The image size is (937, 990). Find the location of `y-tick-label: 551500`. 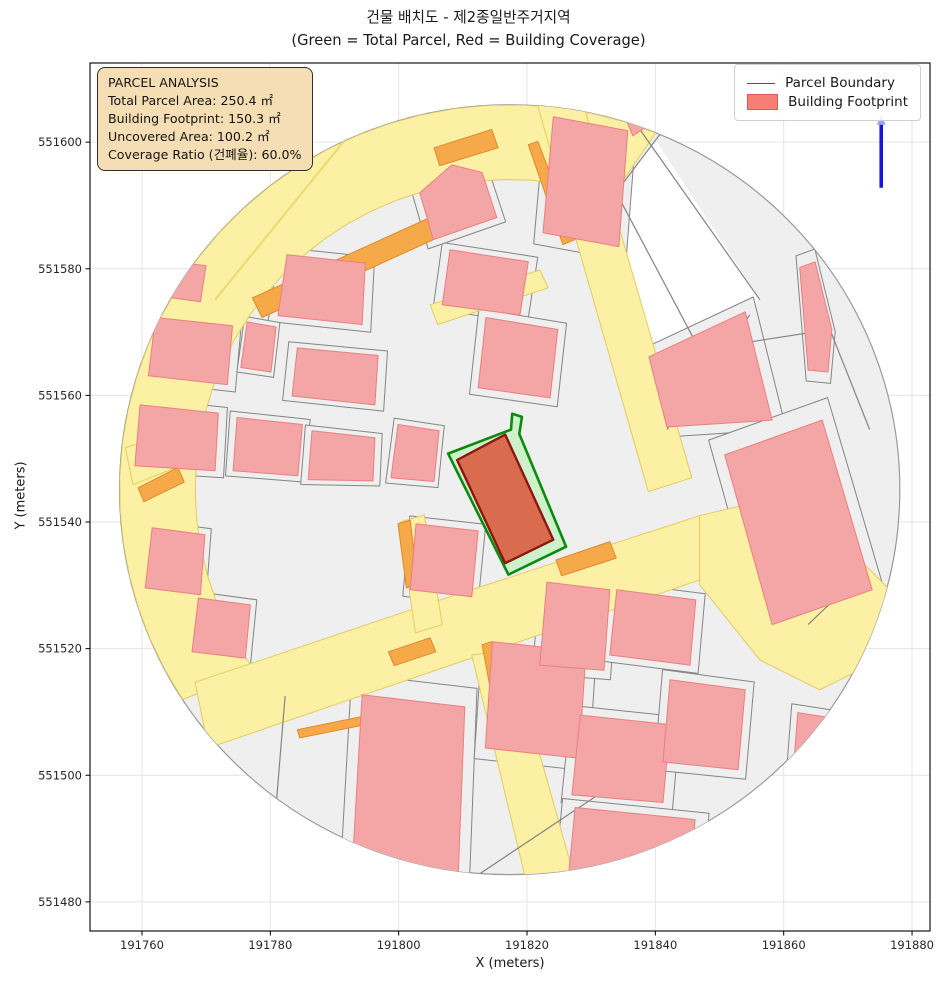

y-tick-label: 551500 is located at coordinates (60, 775).